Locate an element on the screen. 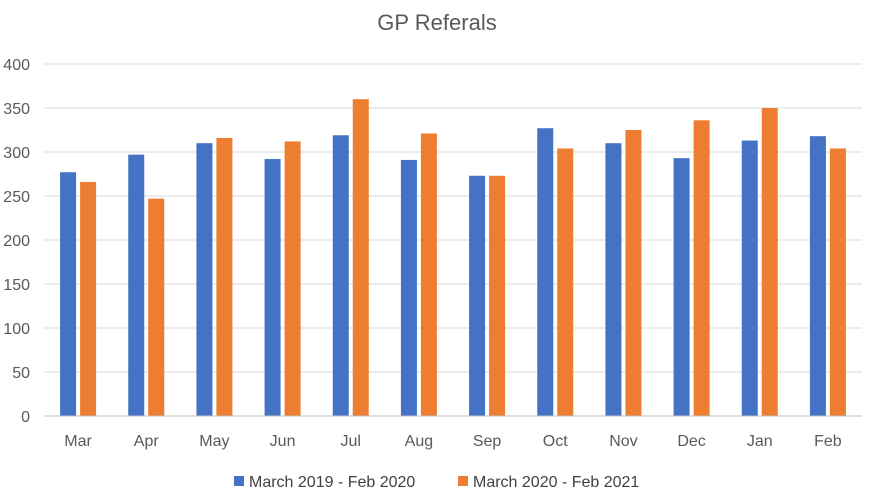  bar-series-1-dec is located at coordinates (681, 287).